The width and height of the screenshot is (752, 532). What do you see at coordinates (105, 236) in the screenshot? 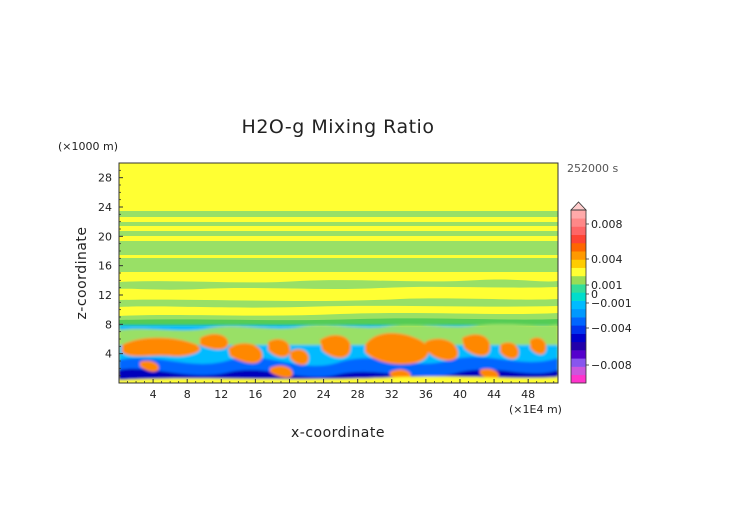
I see `y-tick-label: 20` at bounding box center [105, 236].